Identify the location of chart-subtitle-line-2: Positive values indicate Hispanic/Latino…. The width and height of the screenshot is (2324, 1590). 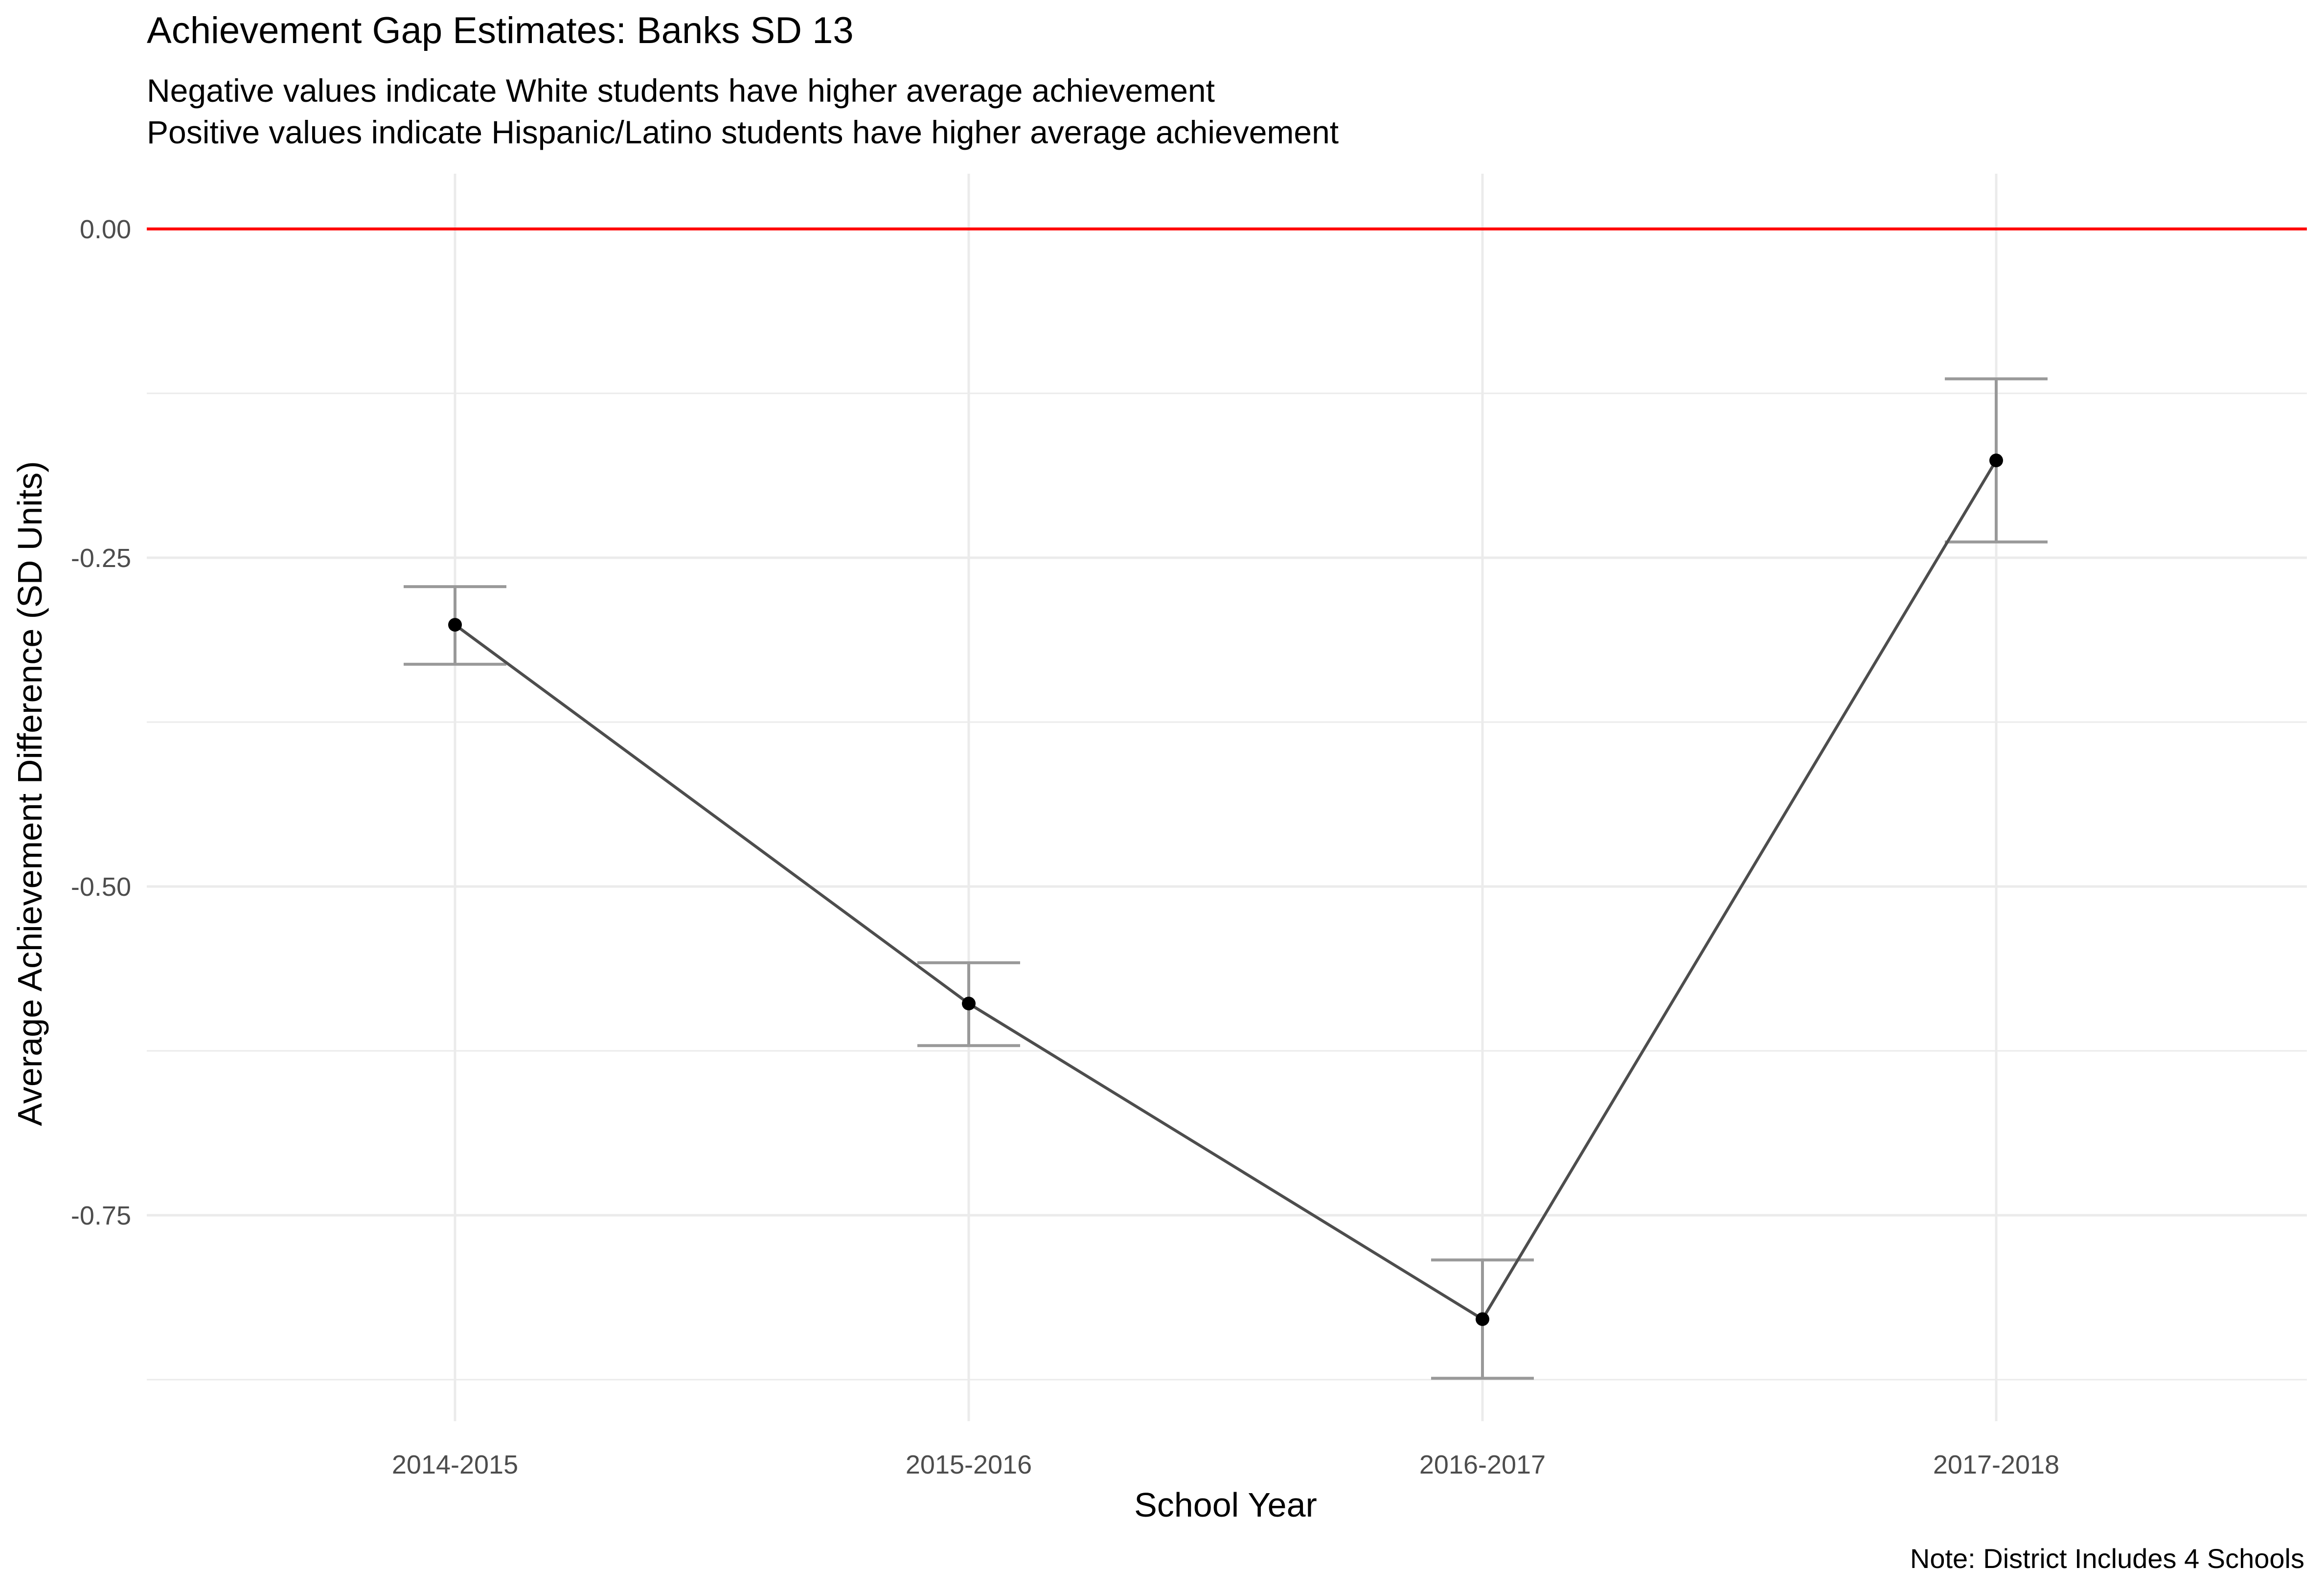
(743, 132).